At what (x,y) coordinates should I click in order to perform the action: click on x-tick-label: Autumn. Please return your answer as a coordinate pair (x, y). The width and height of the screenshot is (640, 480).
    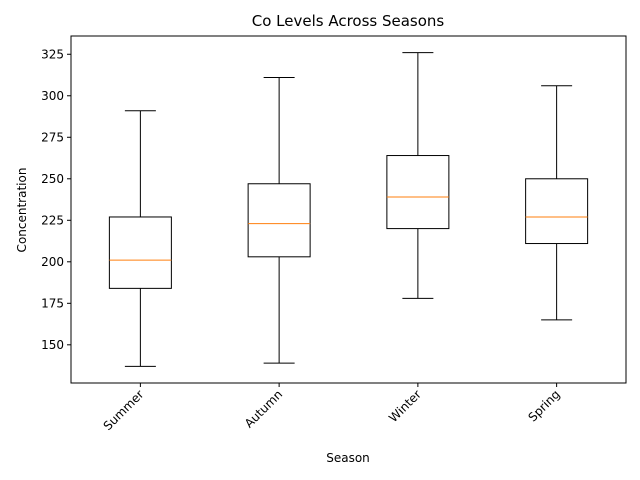
    Looking at the image, I should click on (263, 408).